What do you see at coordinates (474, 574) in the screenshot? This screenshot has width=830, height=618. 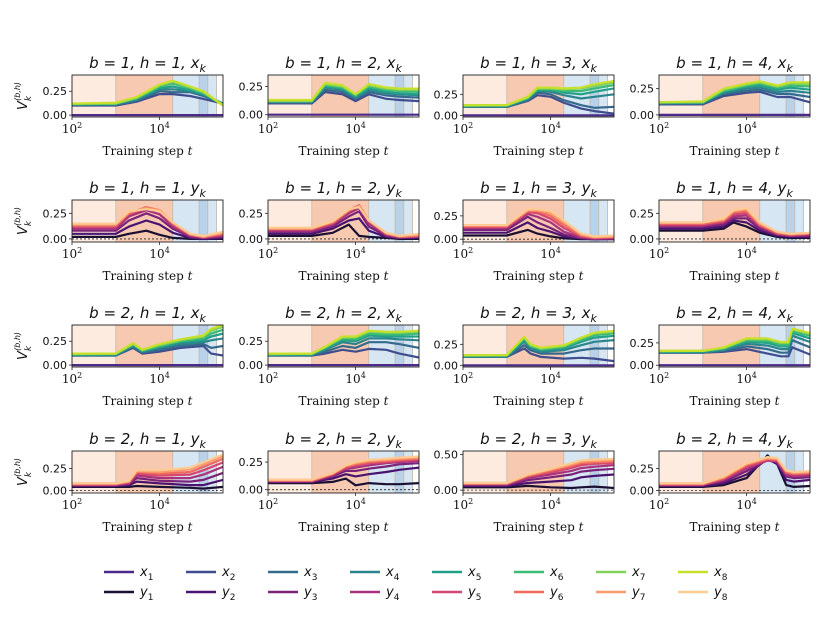 I see `legend-label: x5` at bounding box center [474, 574].